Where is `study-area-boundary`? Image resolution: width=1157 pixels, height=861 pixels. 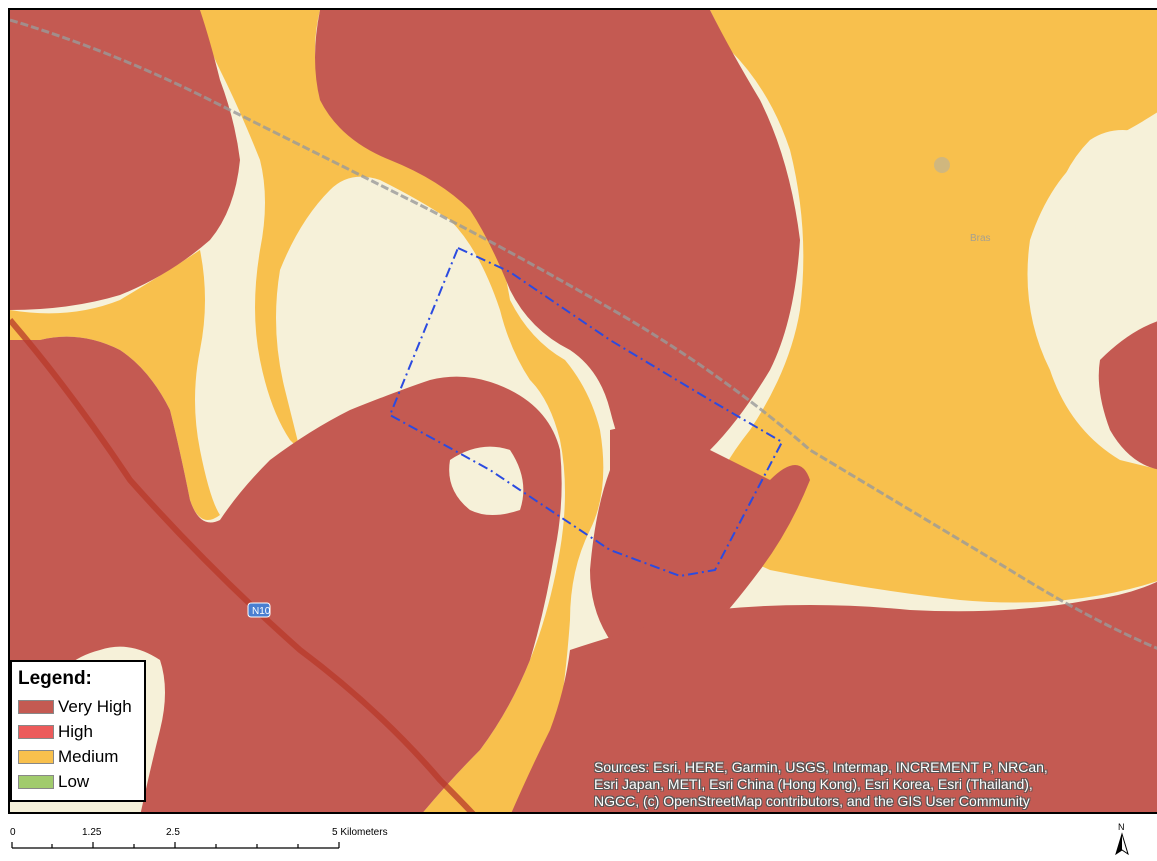
study-area-boundary is located at coordinates (586, 412).